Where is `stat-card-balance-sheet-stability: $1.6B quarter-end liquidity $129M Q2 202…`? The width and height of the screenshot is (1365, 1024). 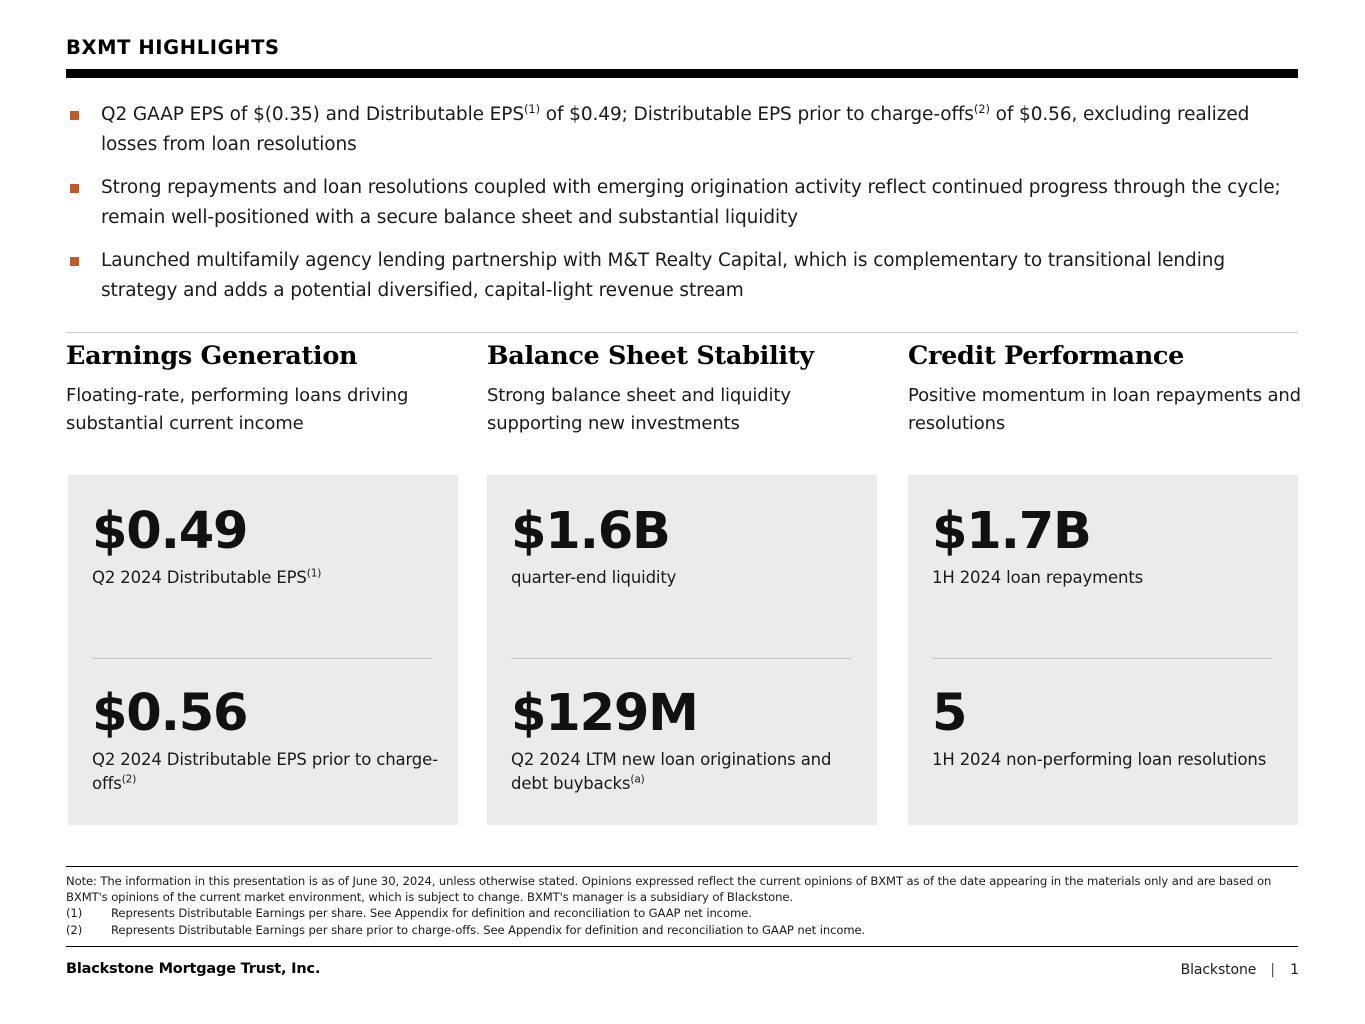 stat-card-balance-sheet-stability: $1.6B quarter-end liquidity $129M Q2 202… is located at coordinates (682, 650).